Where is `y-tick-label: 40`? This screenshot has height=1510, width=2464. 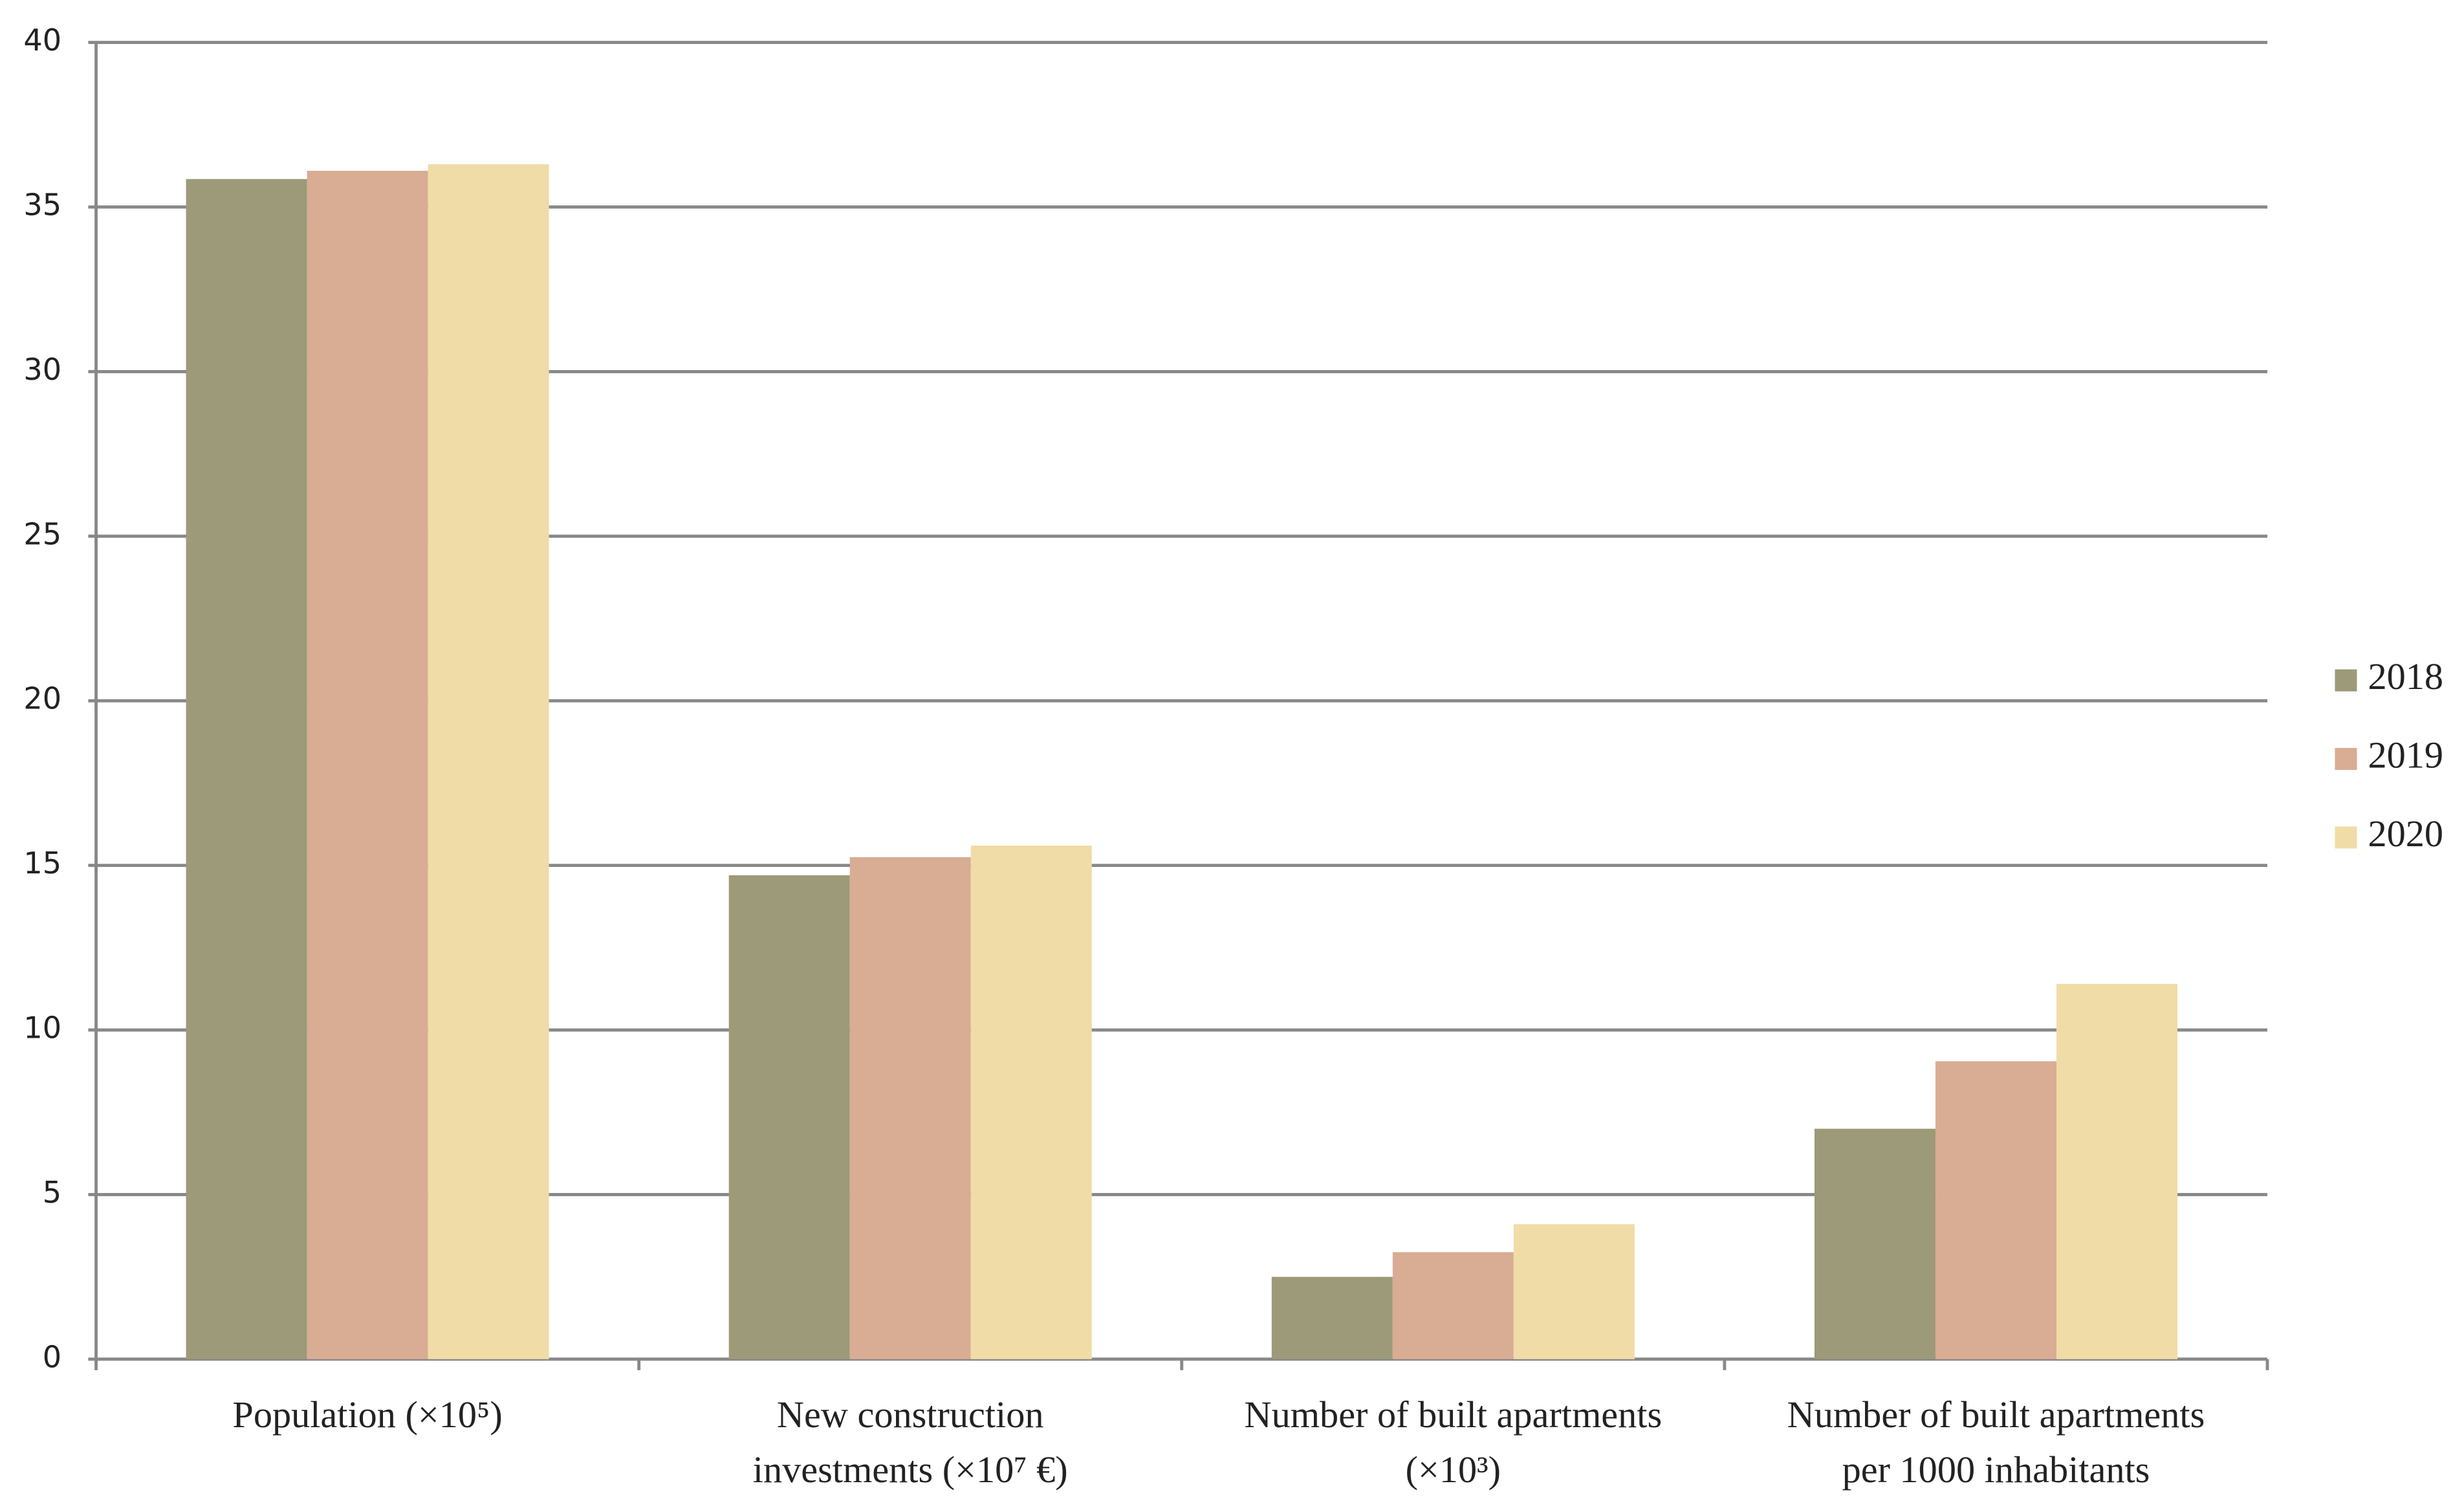
y-tick-label: 40 is located at coordinates (42, 40).